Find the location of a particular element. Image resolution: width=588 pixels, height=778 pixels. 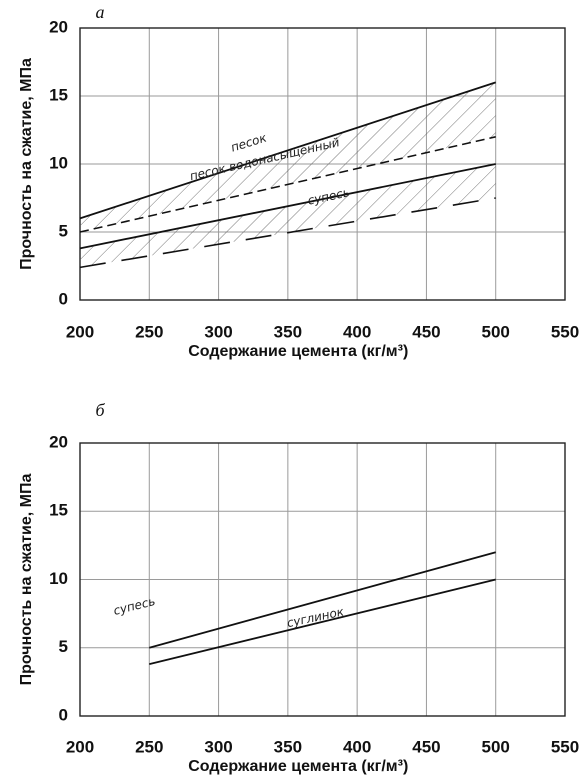

series-label: песок is located at coordinates (249, 142).